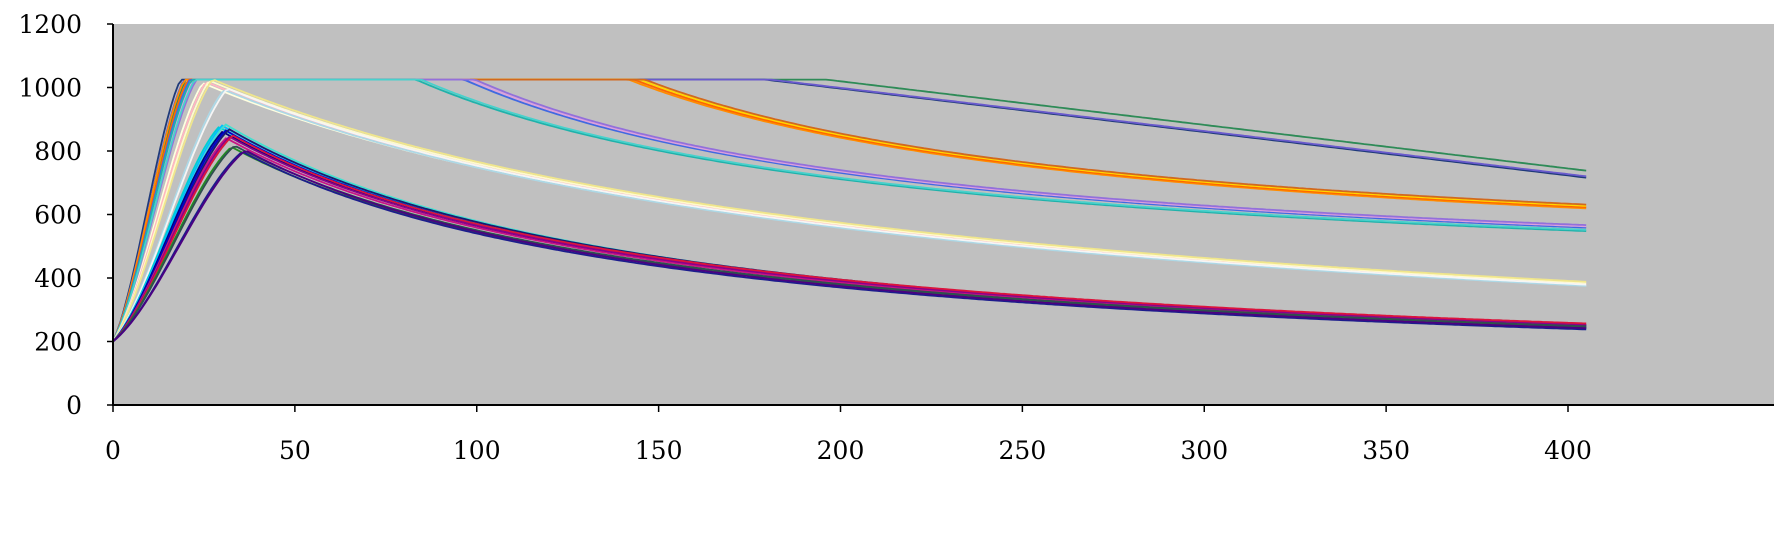 Image resolution: width=1774 pixels, height=548 pixels. Describe the element at coordinates (58, 151) in the screenshot. I see `y-tick-label: 800` at that location.